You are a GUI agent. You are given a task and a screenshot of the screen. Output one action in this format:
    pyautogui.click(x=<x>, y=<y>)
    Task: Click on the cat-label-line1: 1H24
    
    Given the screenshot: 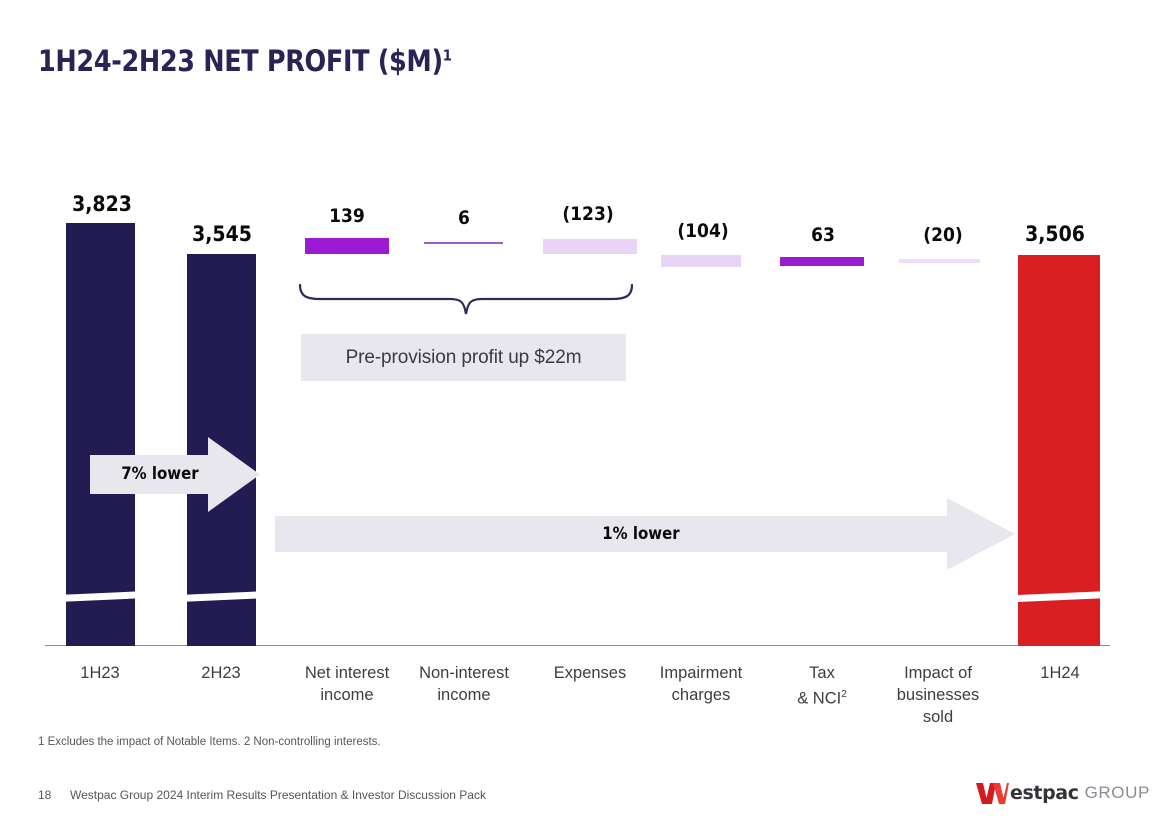 What is the action you would take?
    pyautogui.click(x=1060, y=673)
    